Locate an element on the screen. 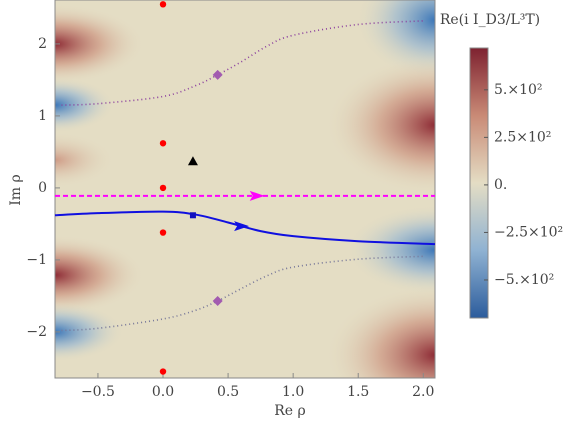 This screenshot has width=581, height=436. colorbar-tick-label: −5.×10² is located at coordinates (524, 280).